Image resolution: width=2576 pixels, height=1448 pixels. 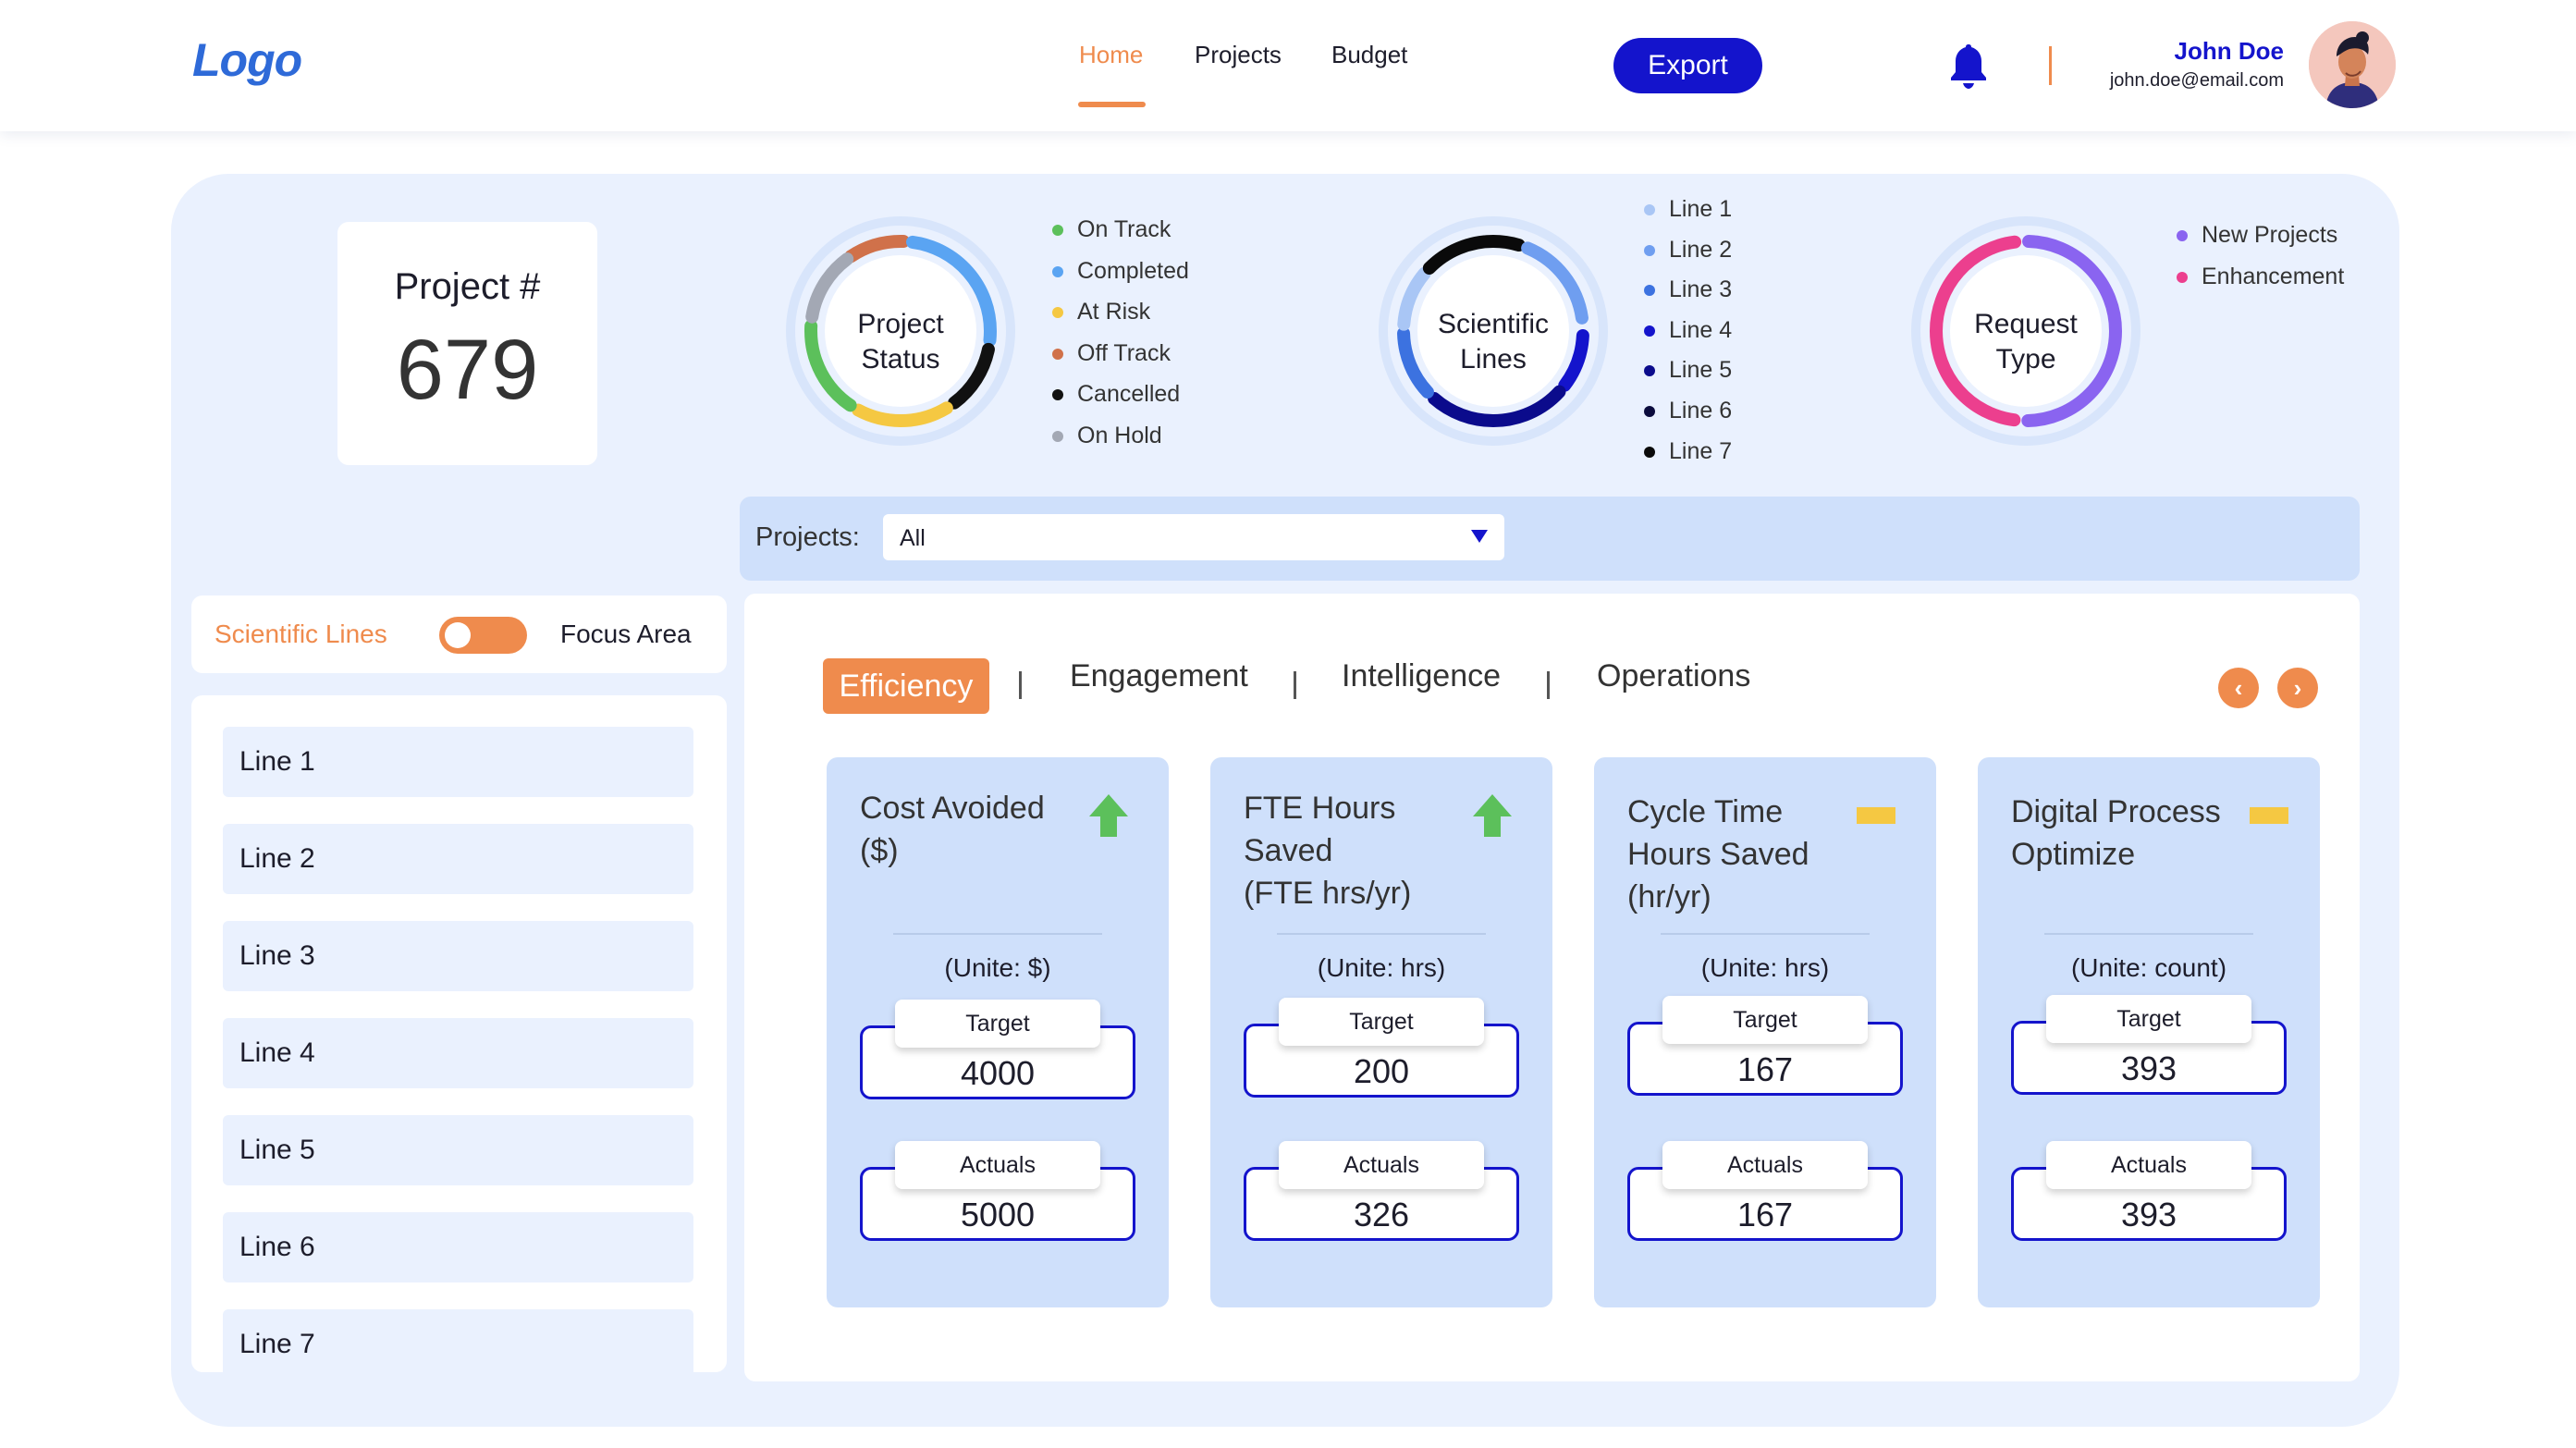 I want to click on project-label: Project #, so click(x=467, y=286).